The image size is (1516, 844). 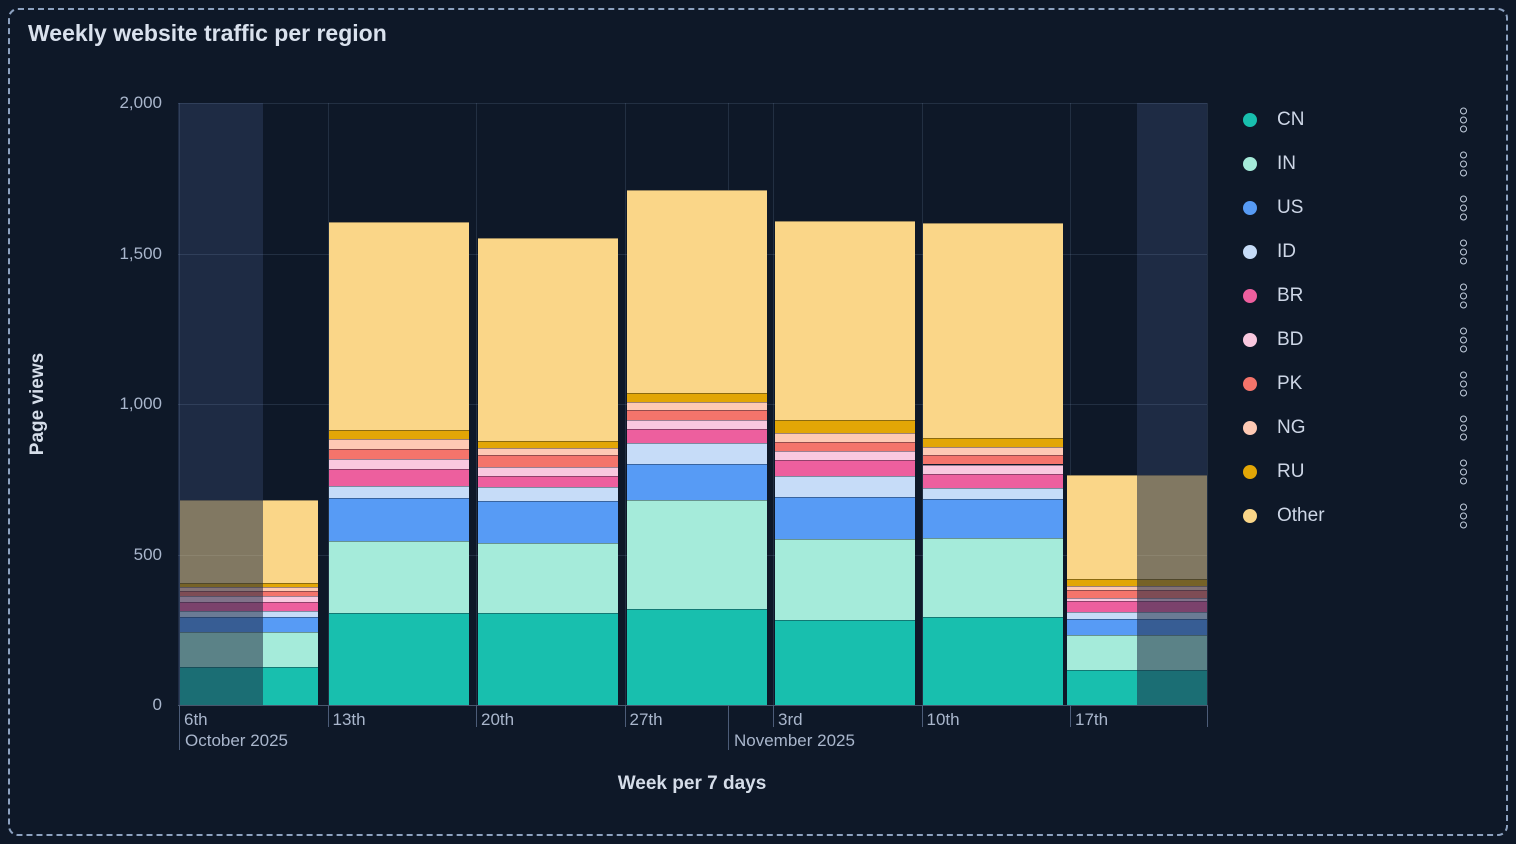 I want to click on legend-item-id: ID, so click(x=1356, y=252).